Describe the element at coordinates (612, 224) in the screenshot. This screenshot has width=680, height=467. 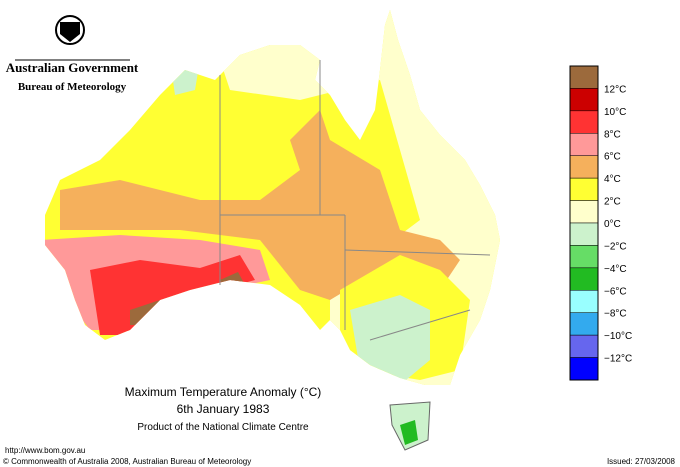
I see `legend-label: 0°C` at that location.